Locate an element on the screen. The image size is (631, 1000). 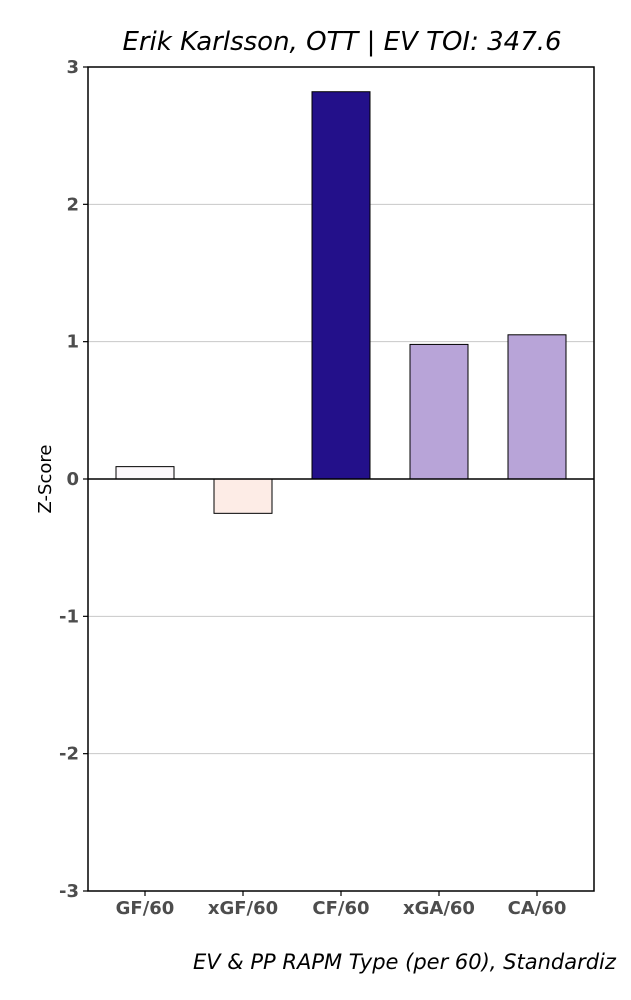
x-tick-labels: GF/60 xGF/60 CF/60 xGA/60 CA/60 is located at coordinates (341, 905).